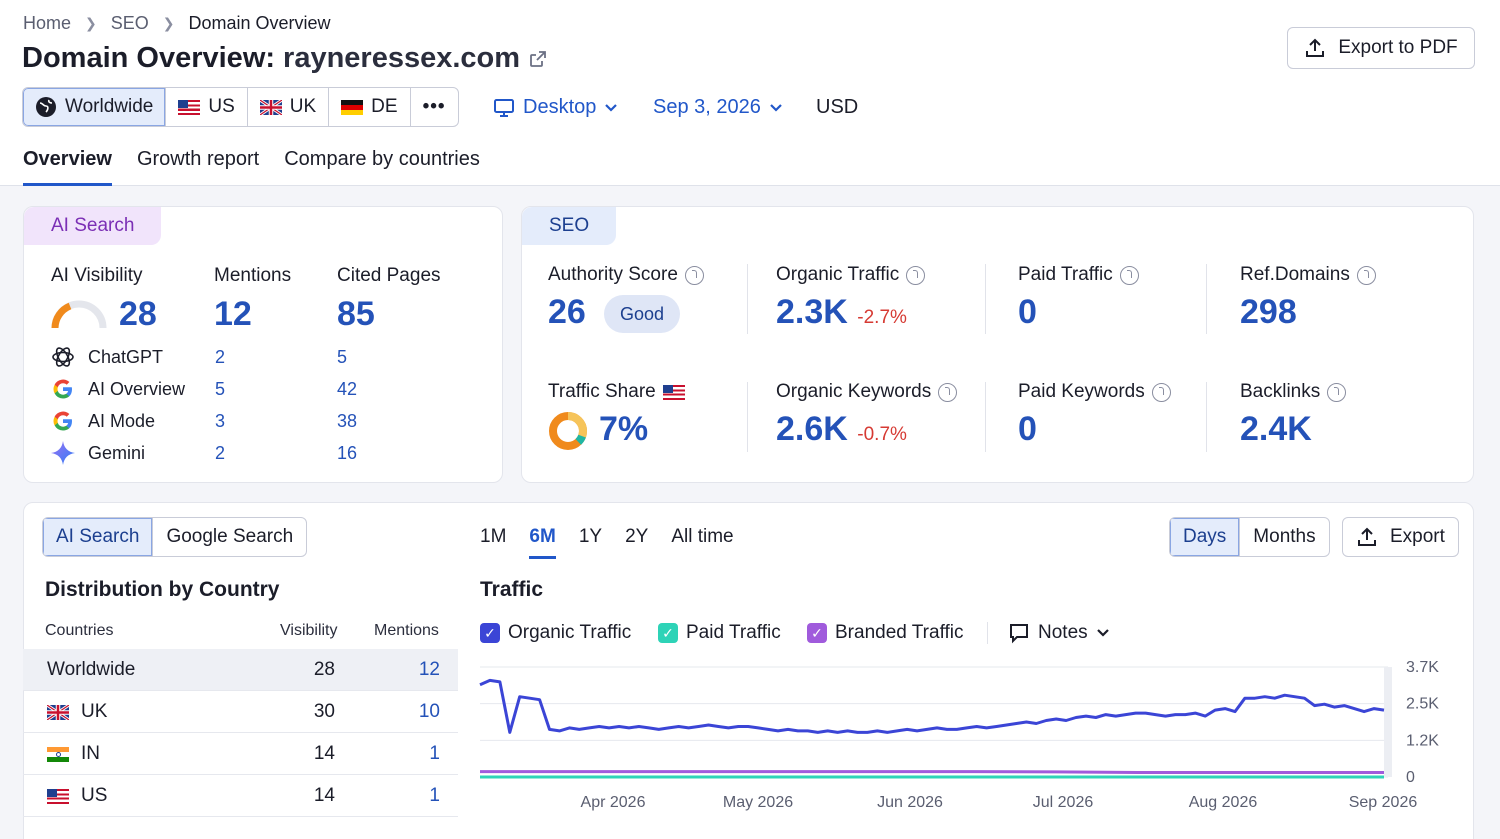 The width and height of the screenshot is (1500, 839). I want to click on organic-keywords-text: Organic Keywords, so click(854, 391).